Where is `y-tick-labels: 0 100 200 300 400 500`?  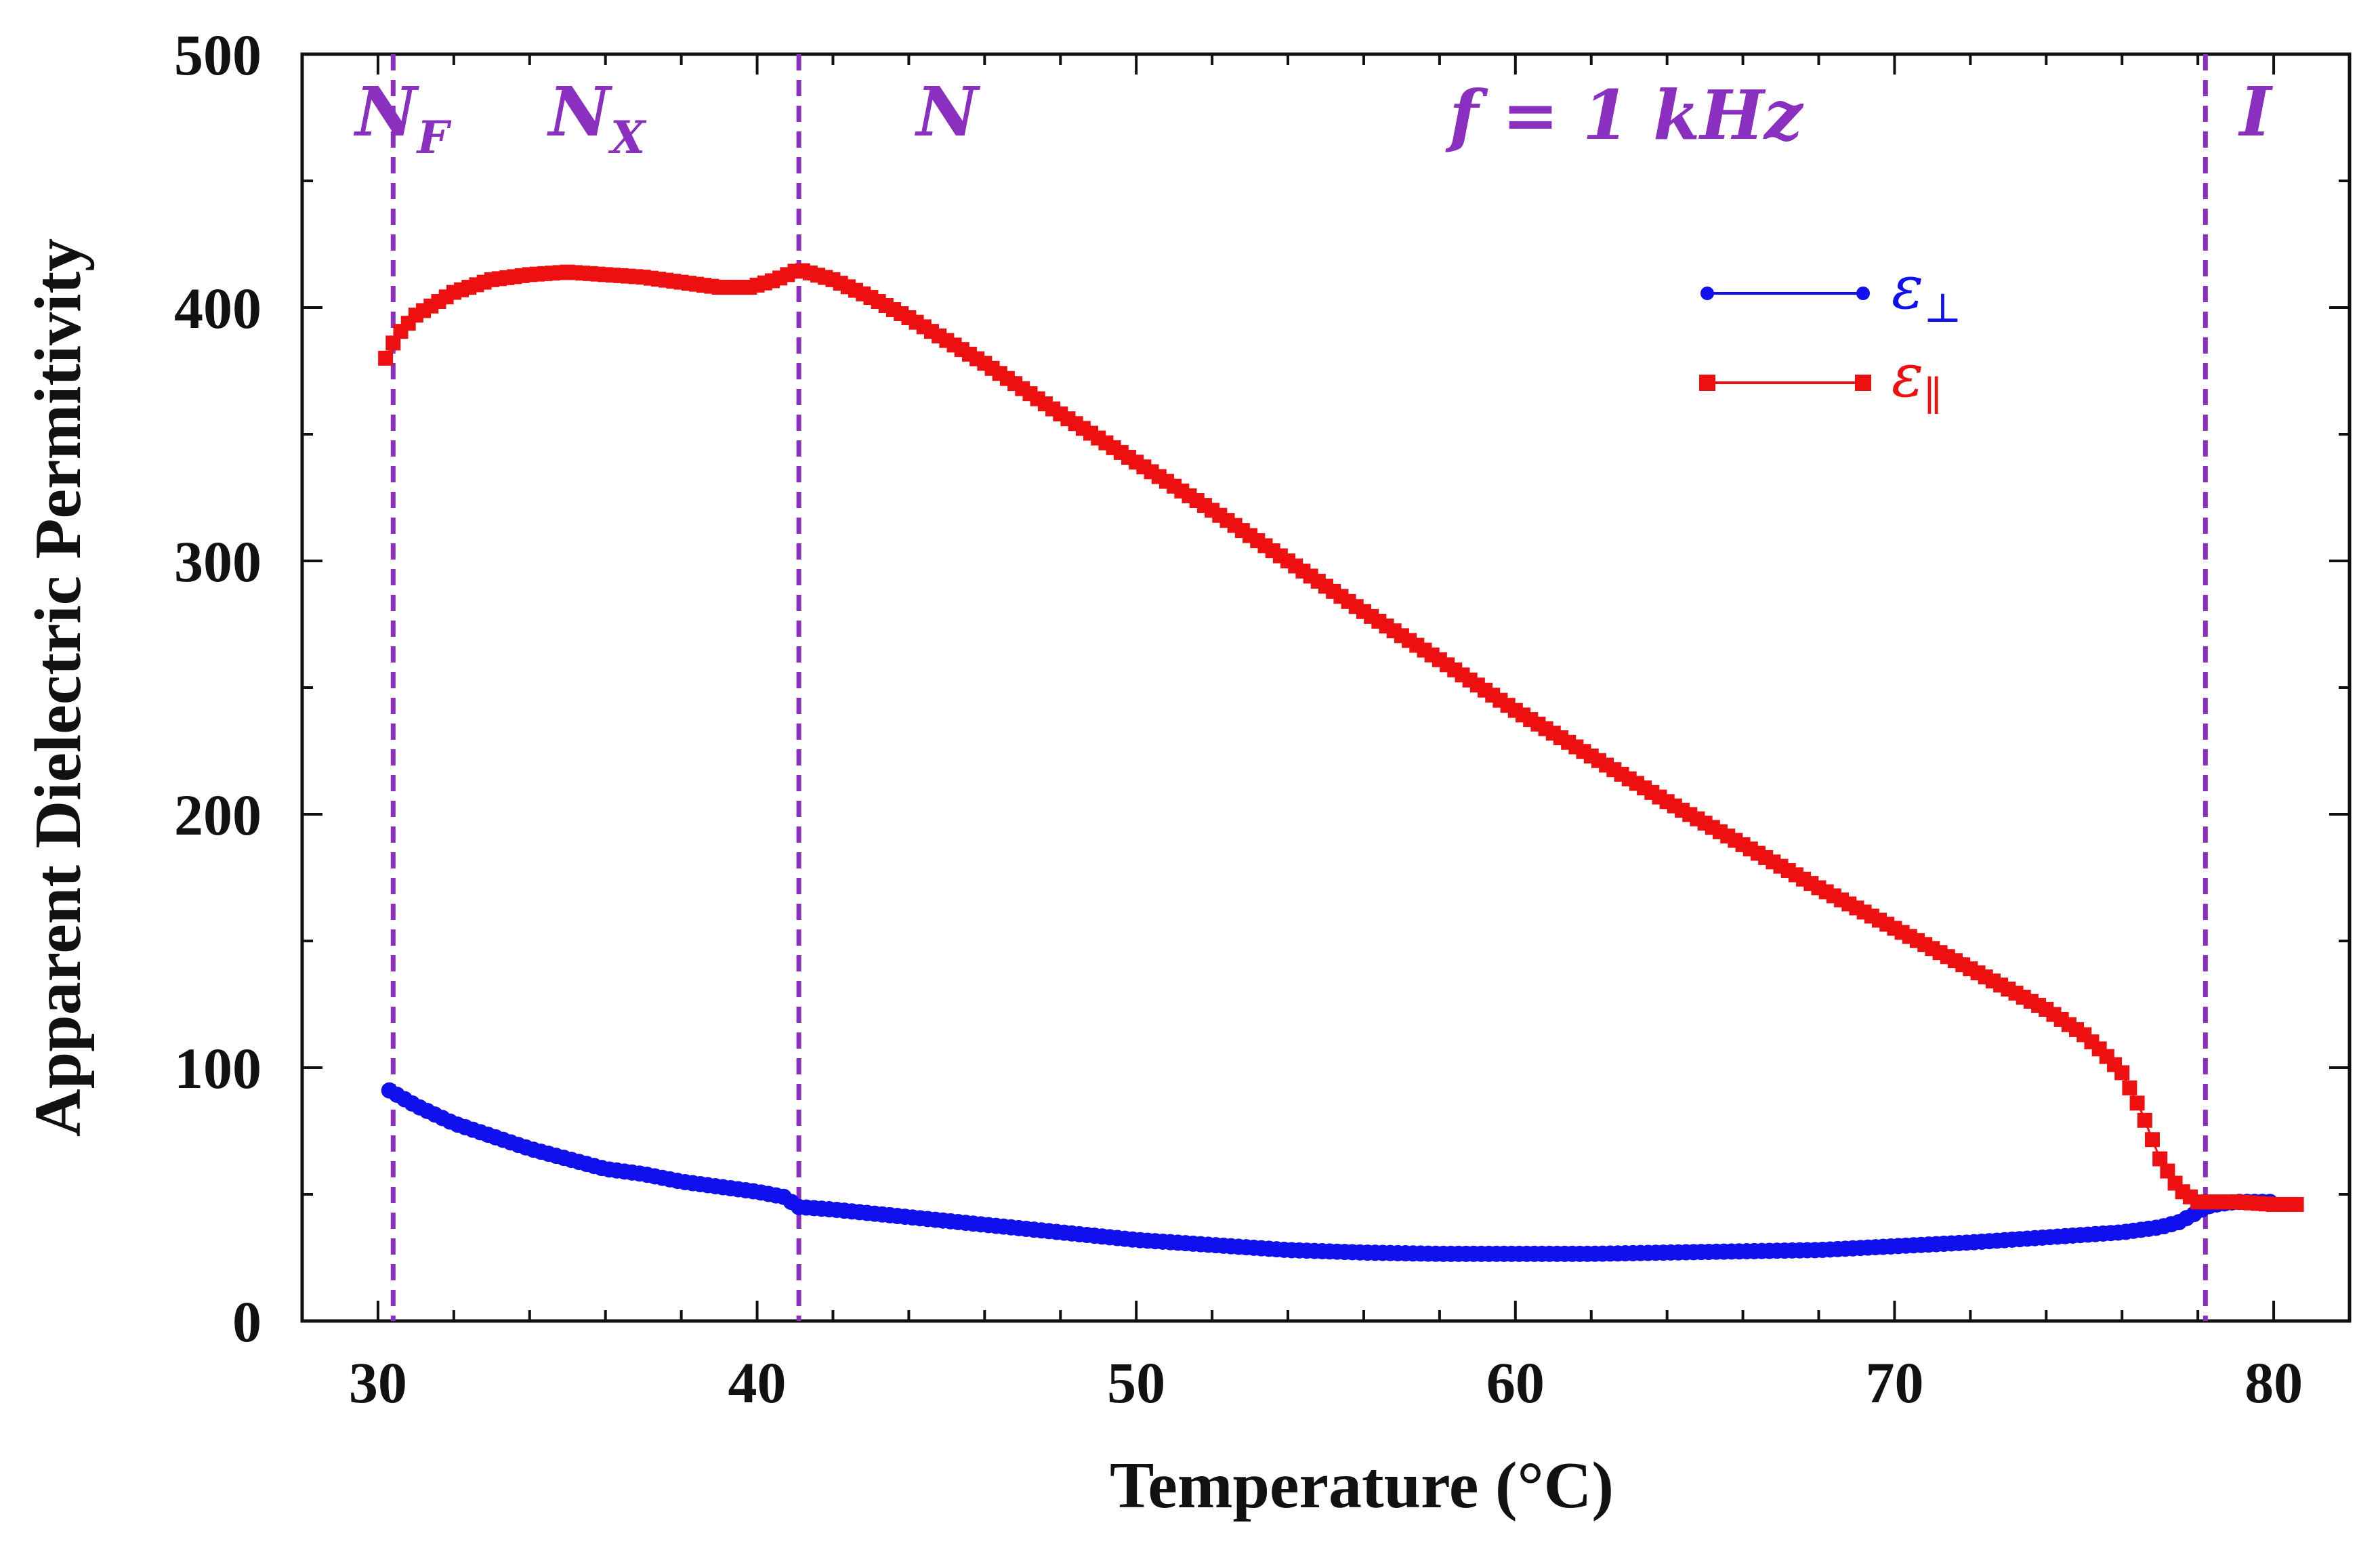
y-tick-labels: 0 100 200 300 400 500 is located at coordinates (218, 688).